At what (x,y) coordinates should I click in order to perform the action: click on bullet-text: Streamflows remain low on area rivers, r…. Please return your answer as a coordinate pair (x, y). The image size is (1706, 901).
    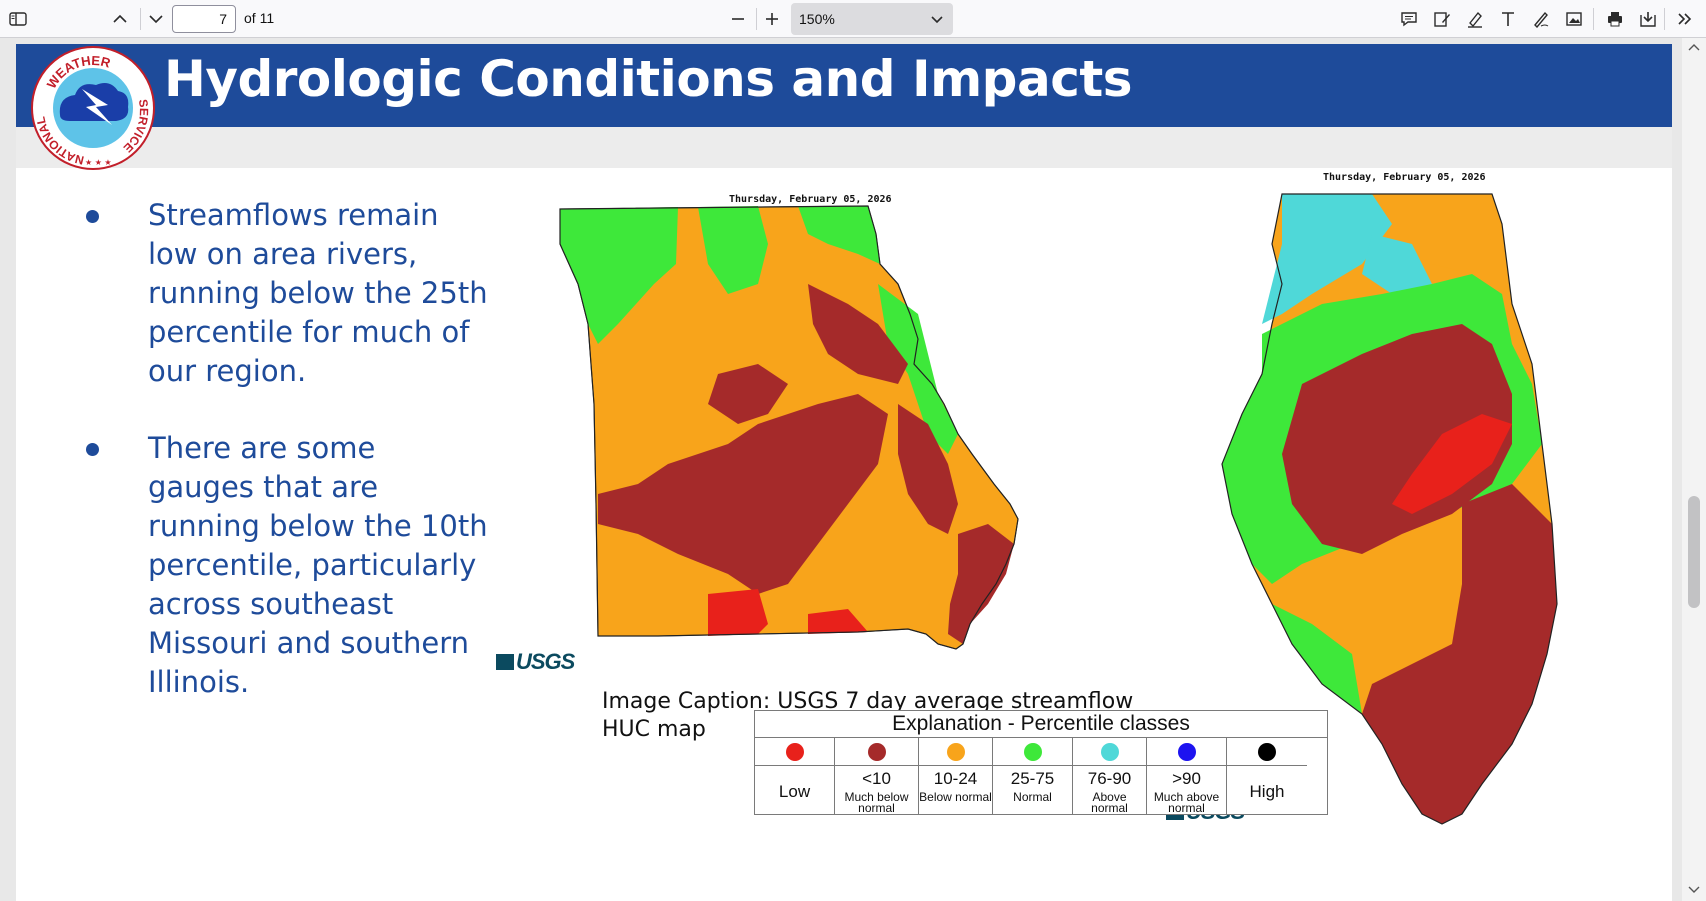
    Looking at the image, I should click on (318, 293).